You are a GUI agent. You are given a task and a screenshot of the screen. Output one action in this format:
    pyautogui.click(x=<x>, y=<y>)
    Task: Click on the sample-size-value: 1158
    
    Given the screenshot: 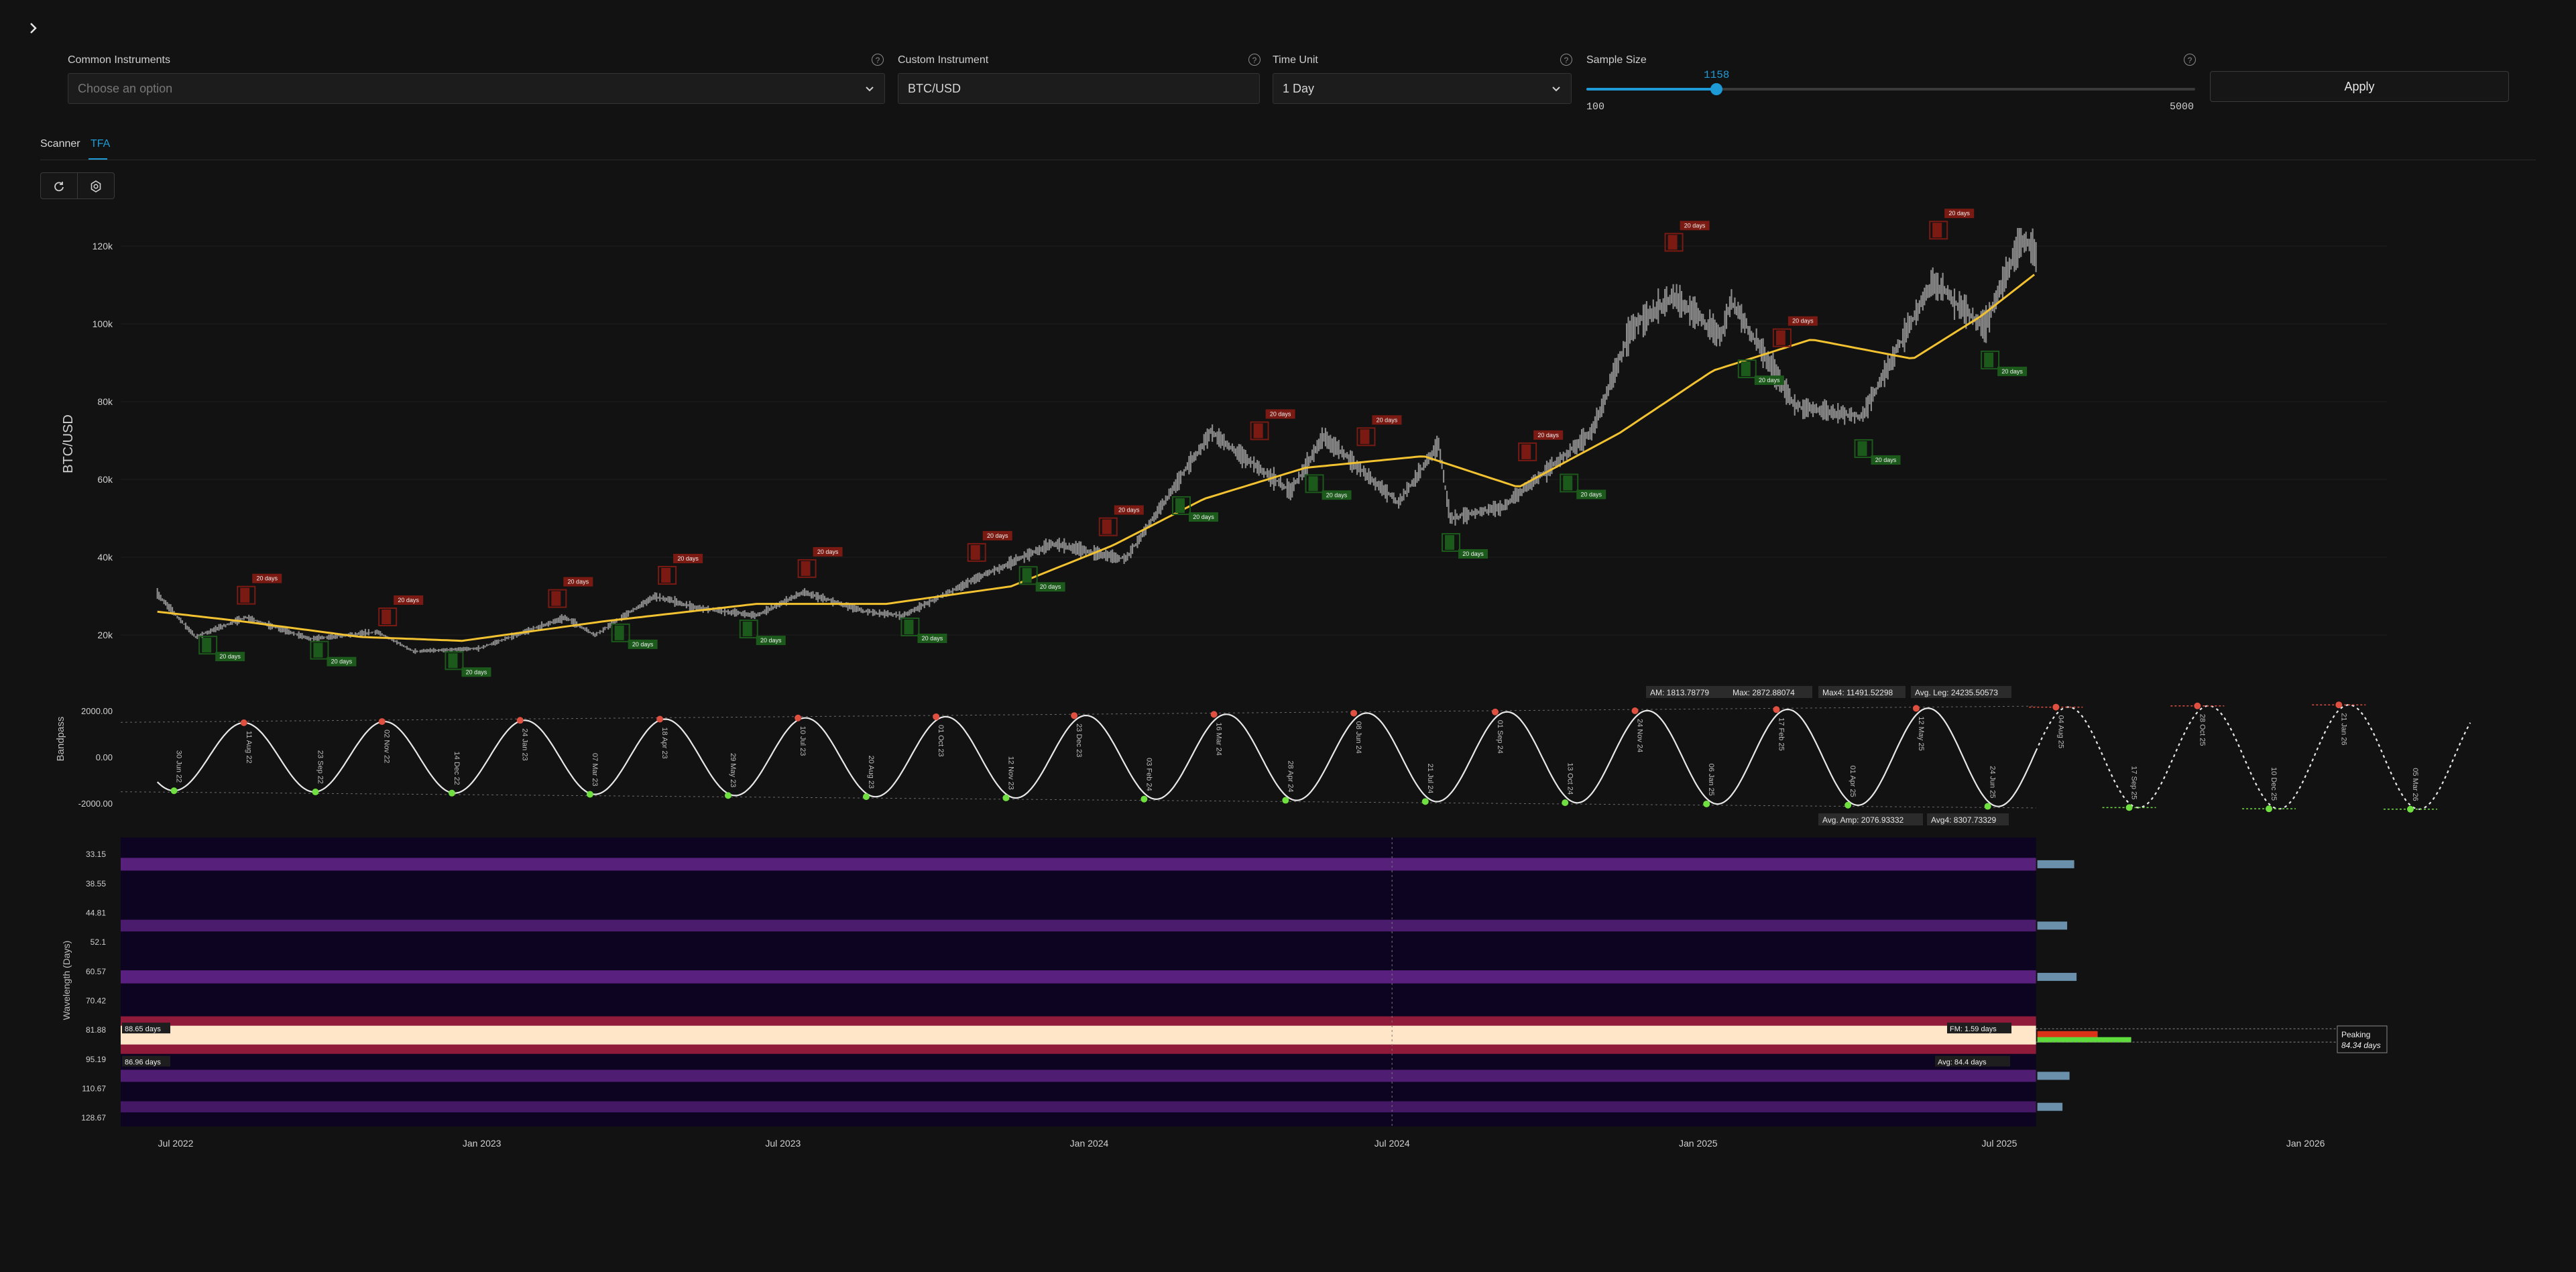 What is the action you would take?
    pyautogui.click(x=1717, y=75)
    